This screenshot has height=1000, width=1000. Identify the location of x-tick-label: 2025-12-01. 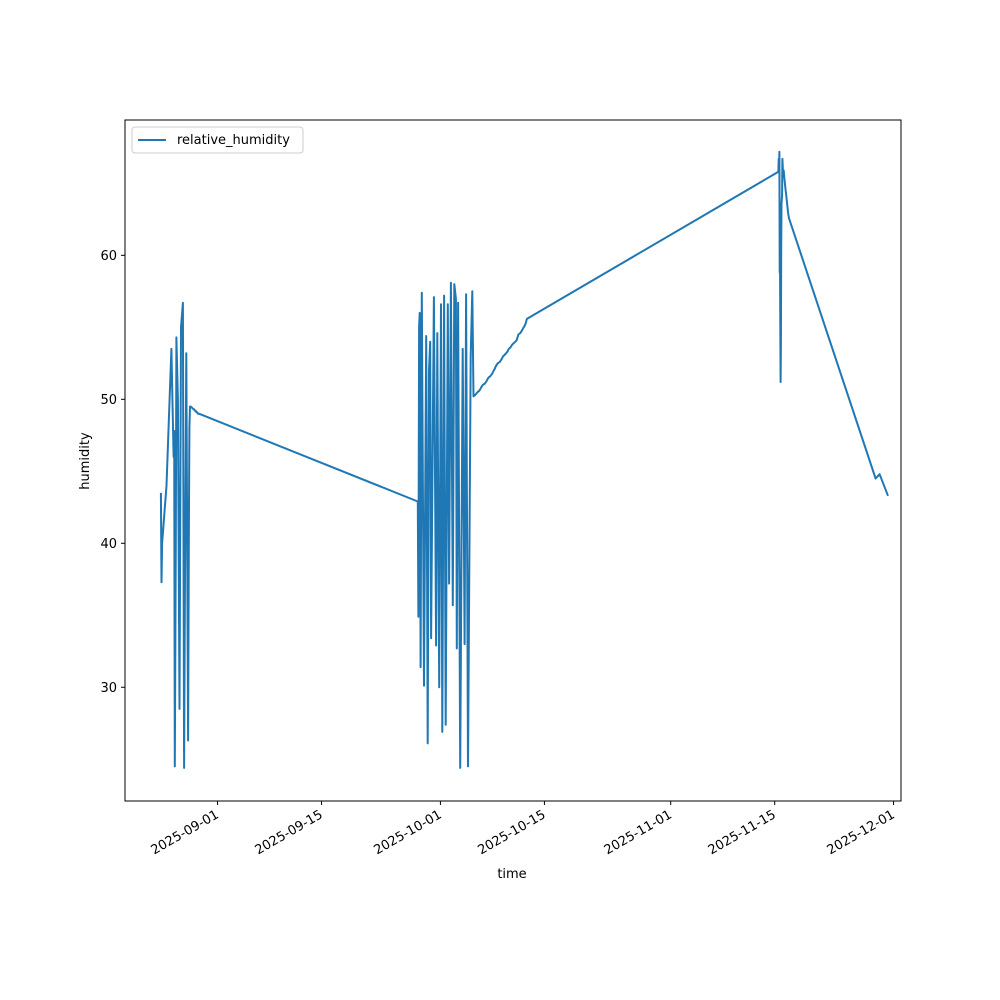
(861, 832).